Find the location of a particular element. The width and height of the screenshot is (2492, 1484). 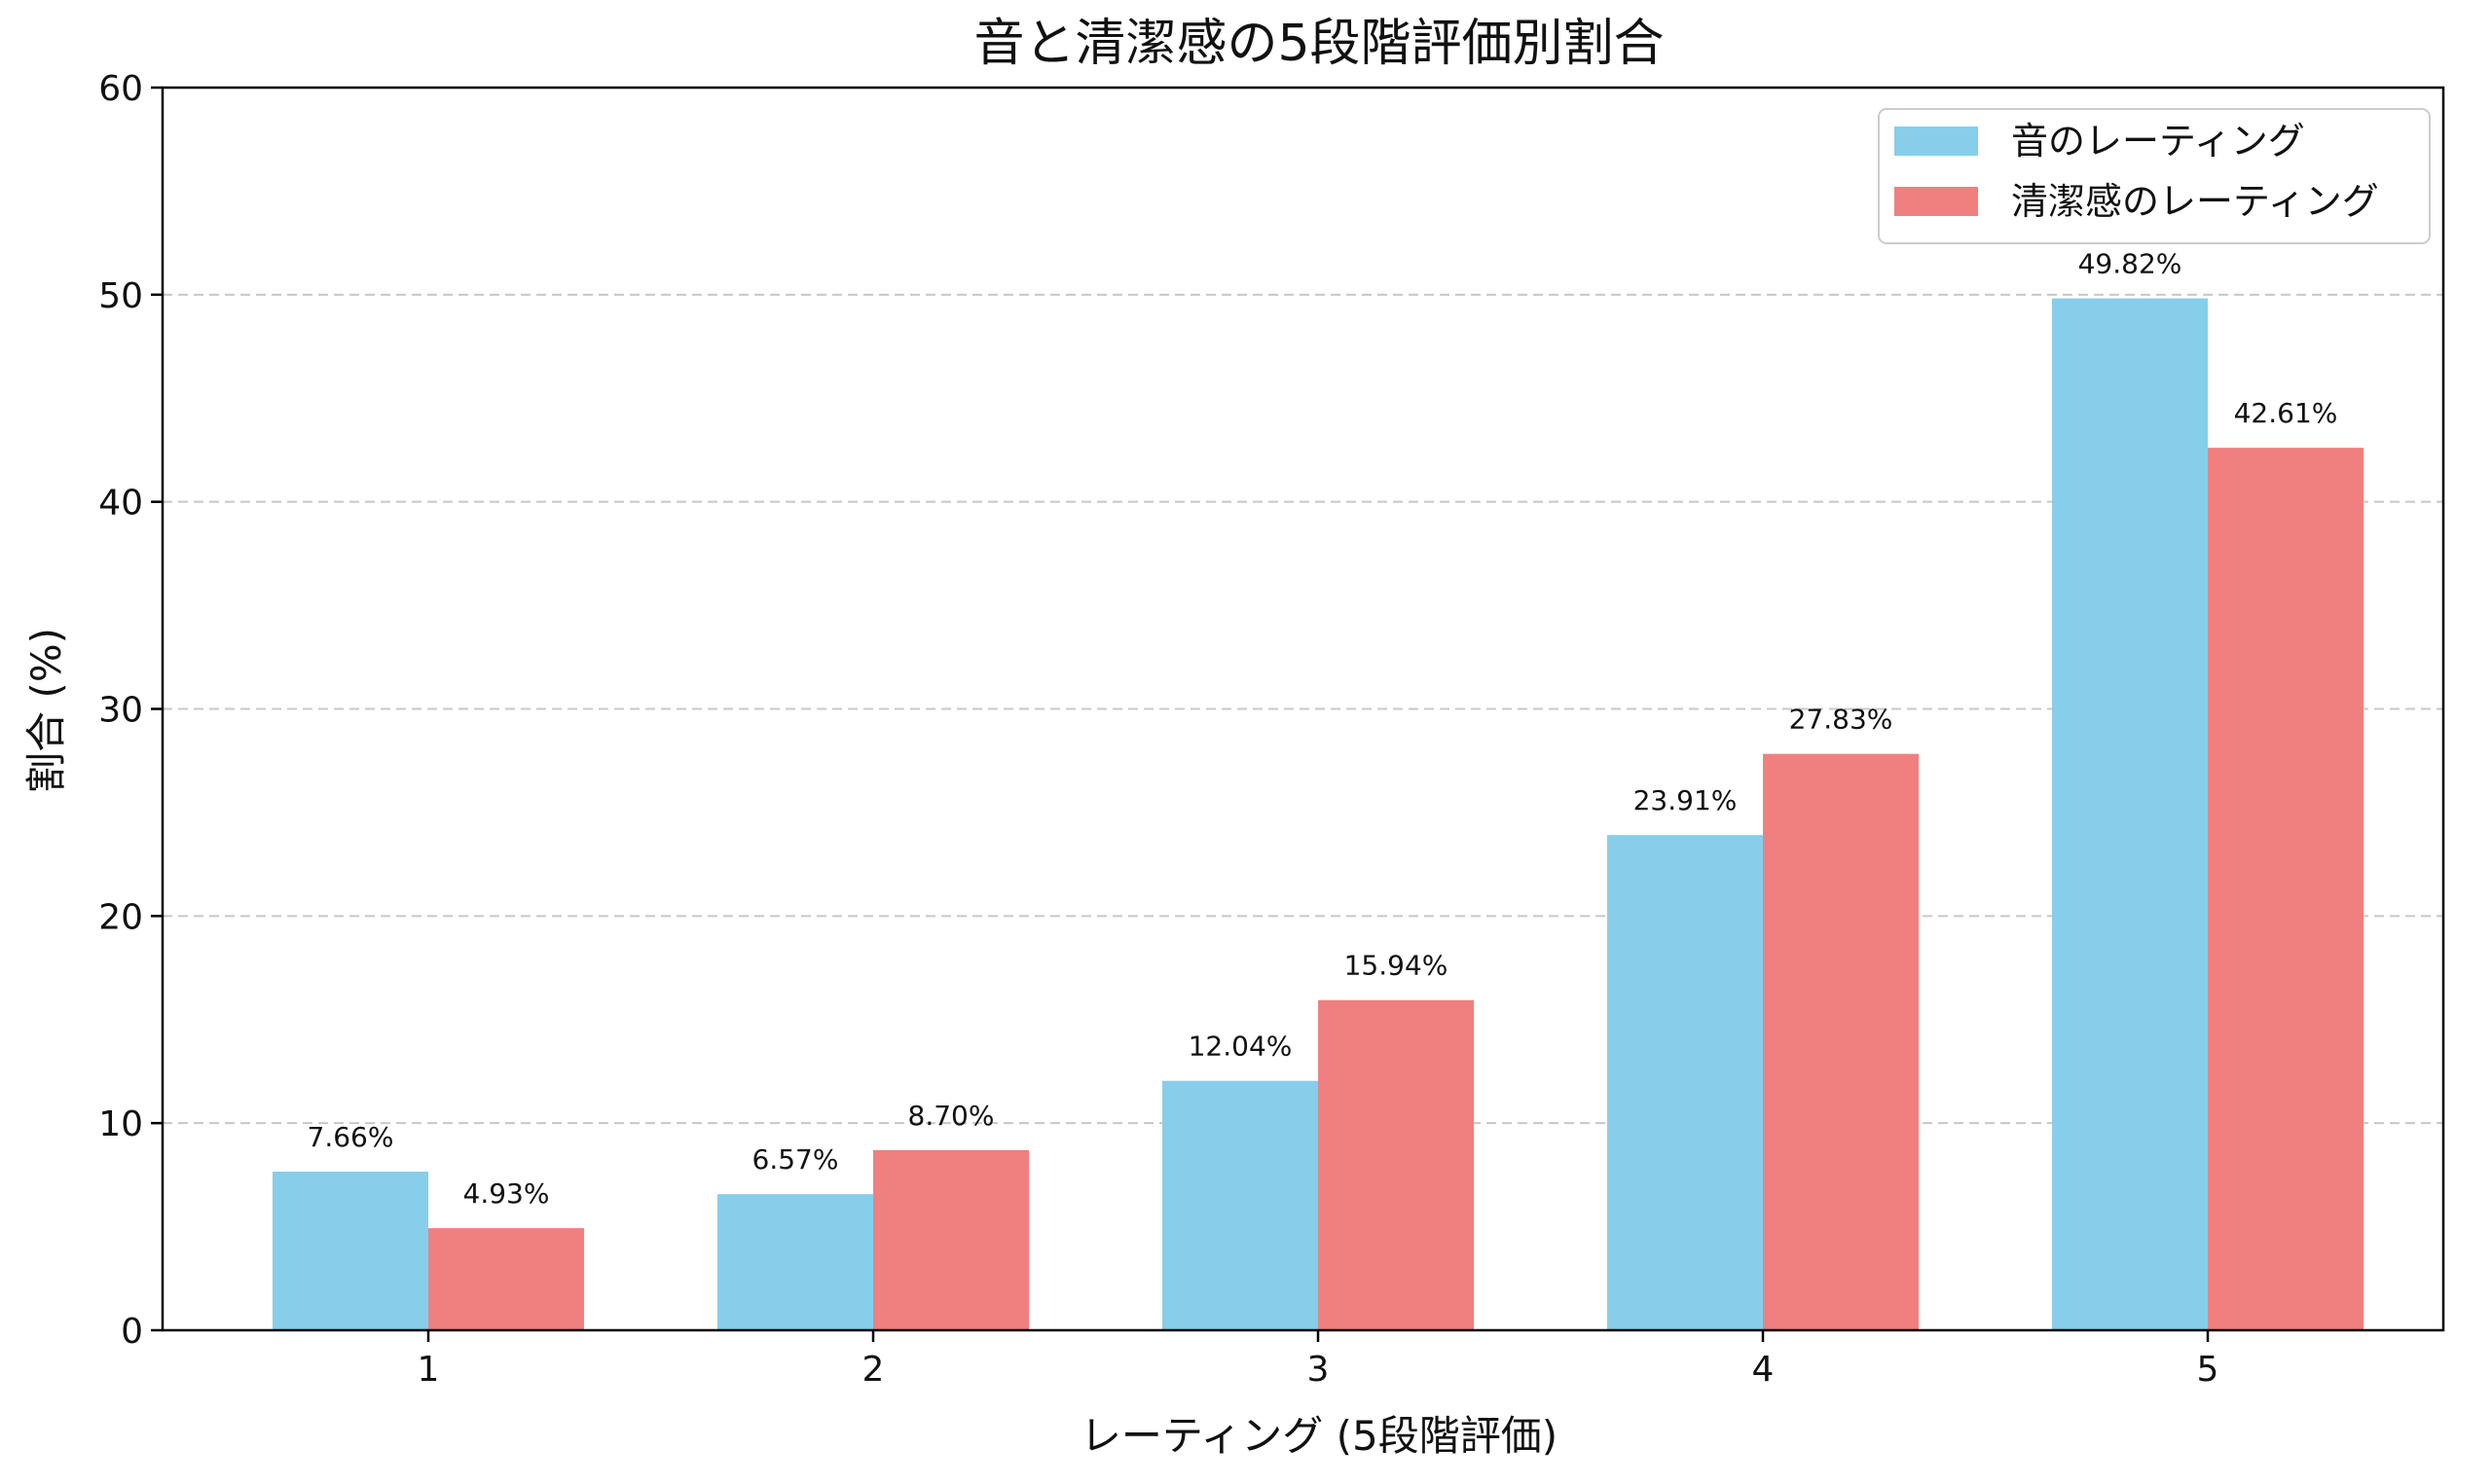

x-axis-ticks: 1 2 3 4 5 is located at coordinates (1318, 1360).